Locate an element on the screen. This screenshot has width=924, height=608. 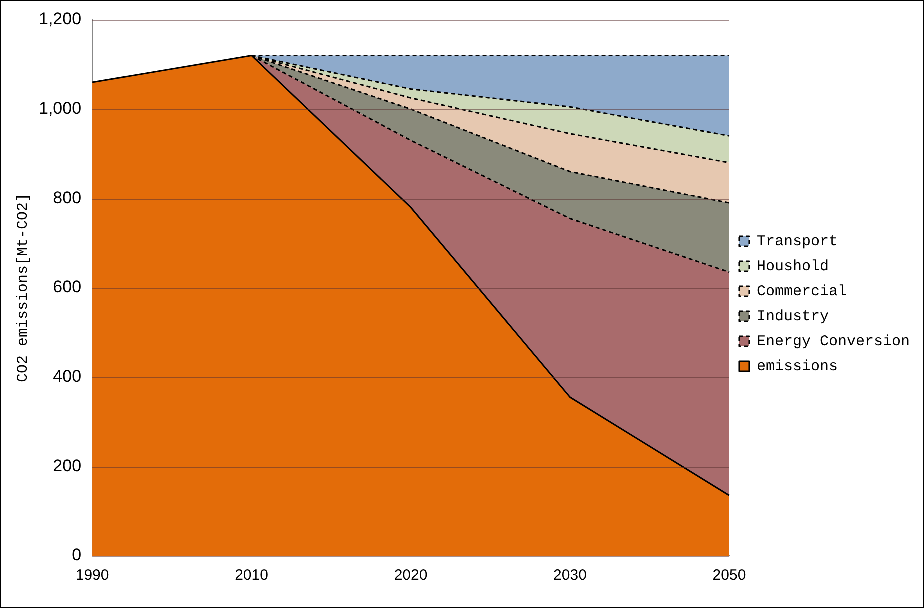
y-tick-label: 800 is located at coordinates (67, 198).